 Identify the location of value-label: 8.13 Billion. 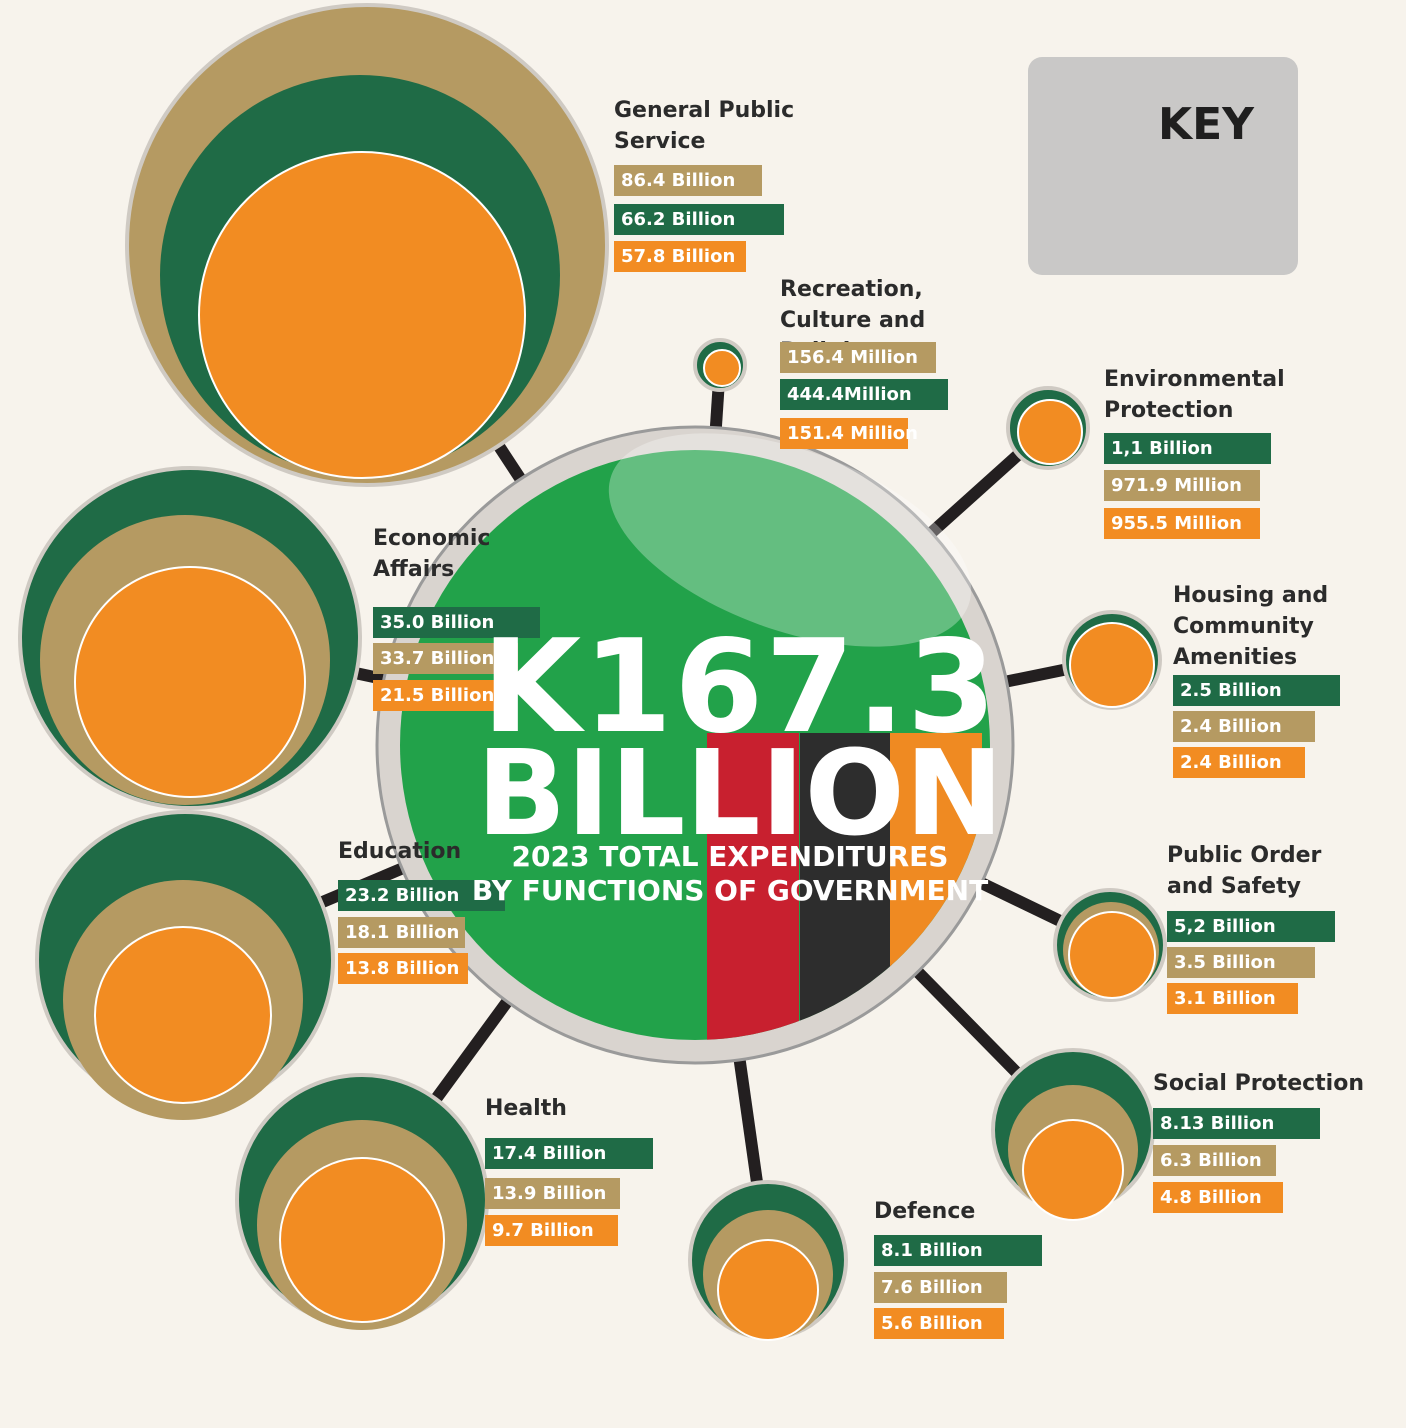
(1236, 1123).